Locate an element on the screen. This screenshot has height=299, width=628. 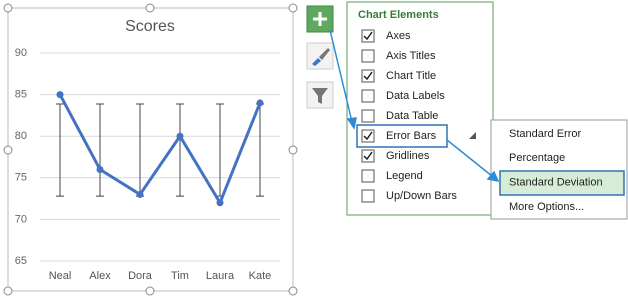
error-bar-menu is located at coordinates (559, 169).